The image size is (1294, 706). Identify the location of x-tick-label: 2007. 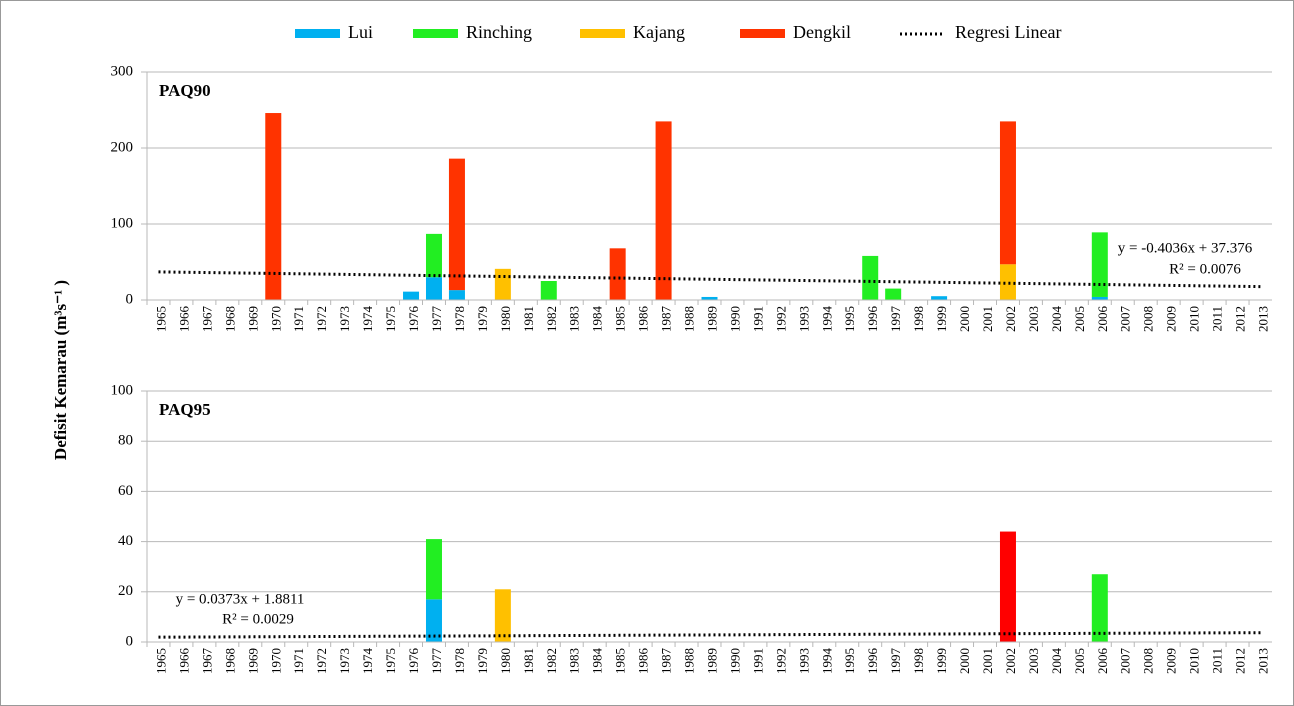
(1125, 661).